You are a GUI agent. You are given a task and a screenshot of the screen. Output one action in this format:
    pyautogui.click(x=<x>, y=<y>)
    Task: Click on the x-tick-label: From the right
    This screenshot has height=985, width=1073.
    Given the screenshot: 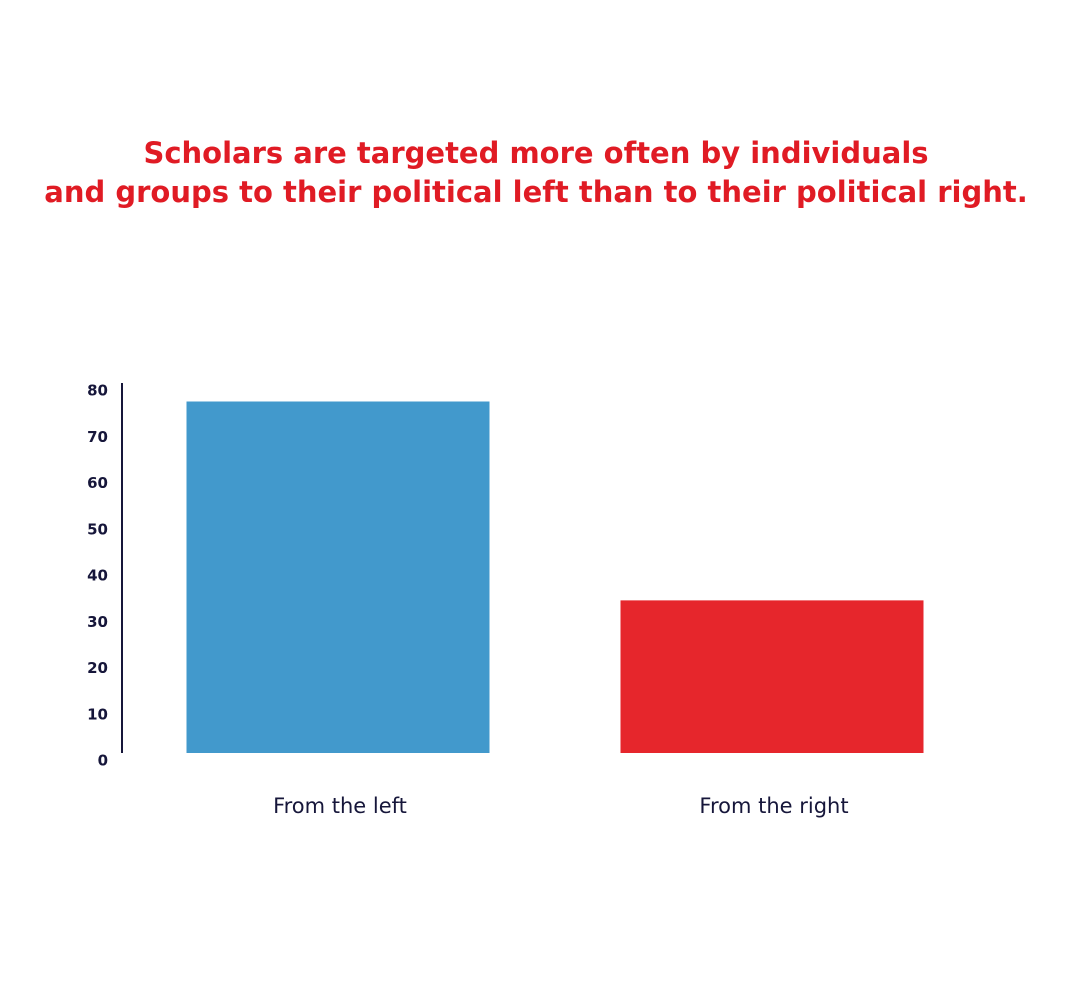 What is the action you would take?
    pyautogui.click(x=773, y=806)
    